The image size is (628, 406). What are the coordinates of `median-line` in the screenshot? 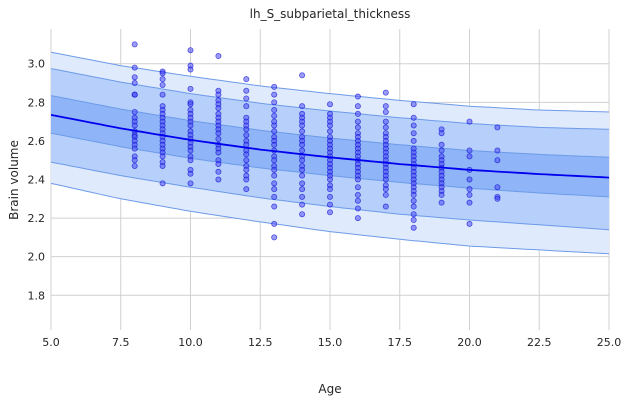 It's located at (330, 146).